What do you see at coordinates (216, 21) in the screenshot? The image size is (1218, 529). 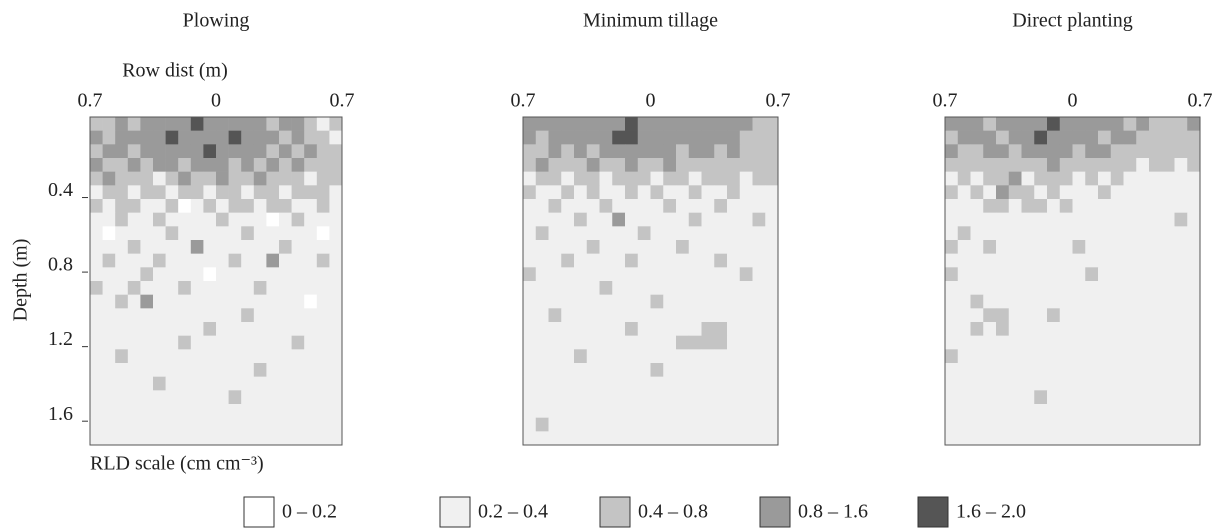 I see `panel-title: Plowing` at bounding box center [216, 21].